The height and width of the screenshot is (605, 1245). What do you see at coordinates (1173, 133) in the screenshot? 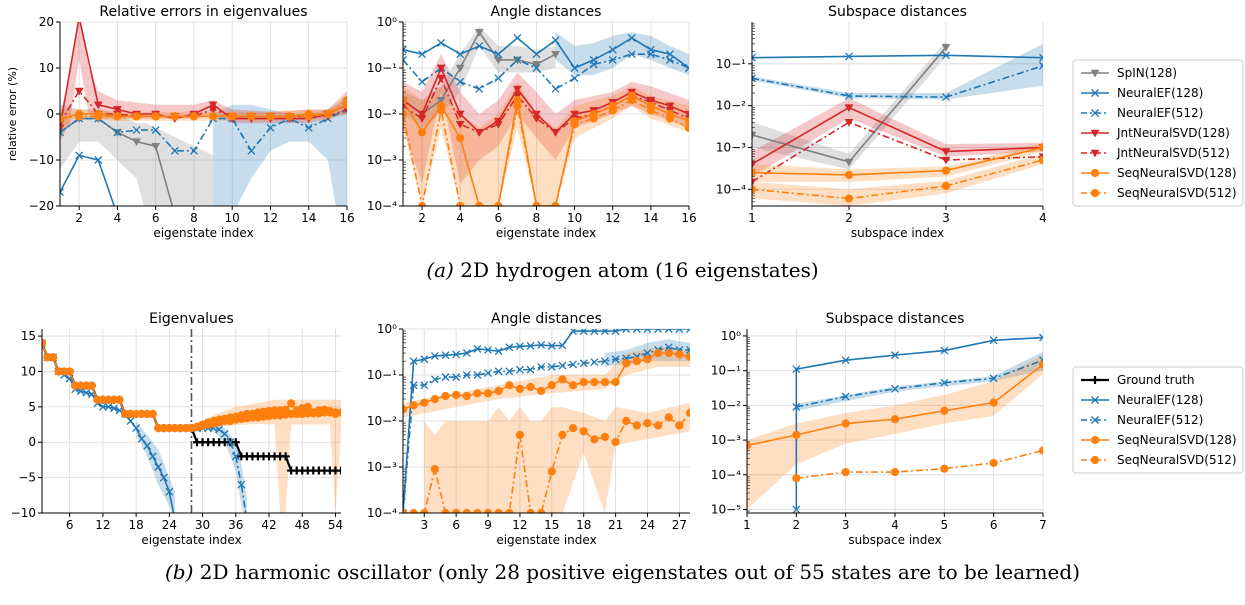
I see `legend-label: JntNeuralSVD(128)` at bounding box center [1173, 133].